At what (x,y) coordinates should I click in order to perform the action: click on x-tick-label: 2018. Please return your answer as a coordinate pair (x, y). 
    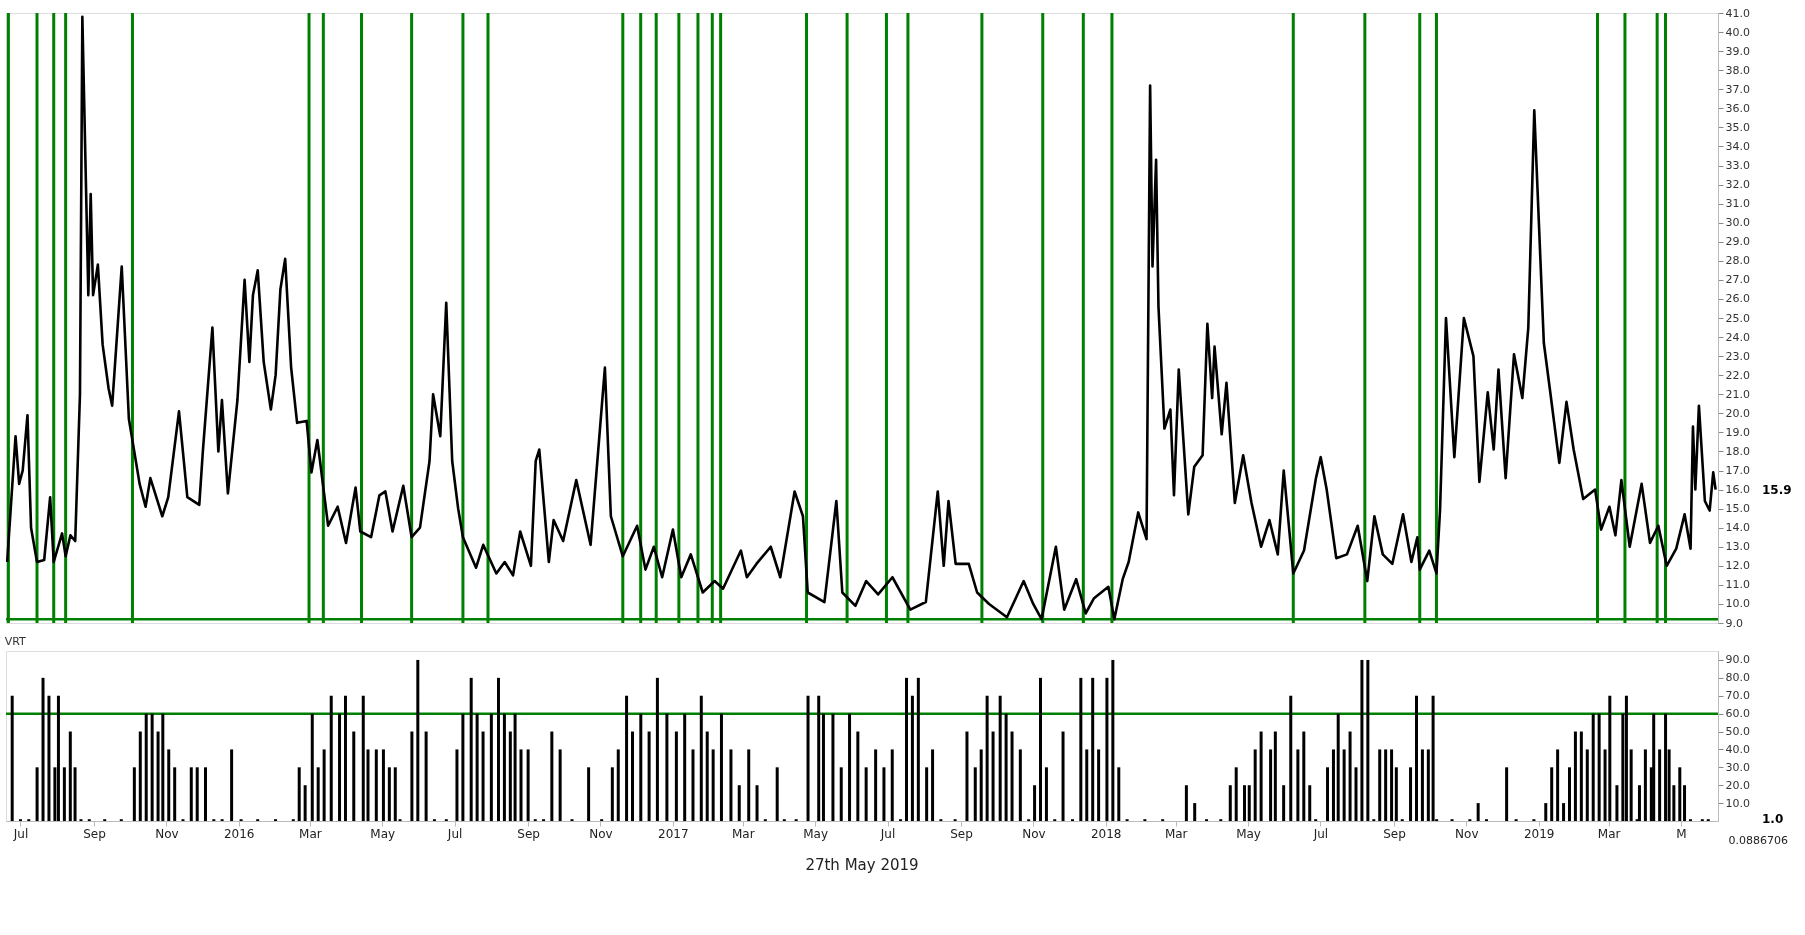
    Looking at the image, I should click on (1106, 833).